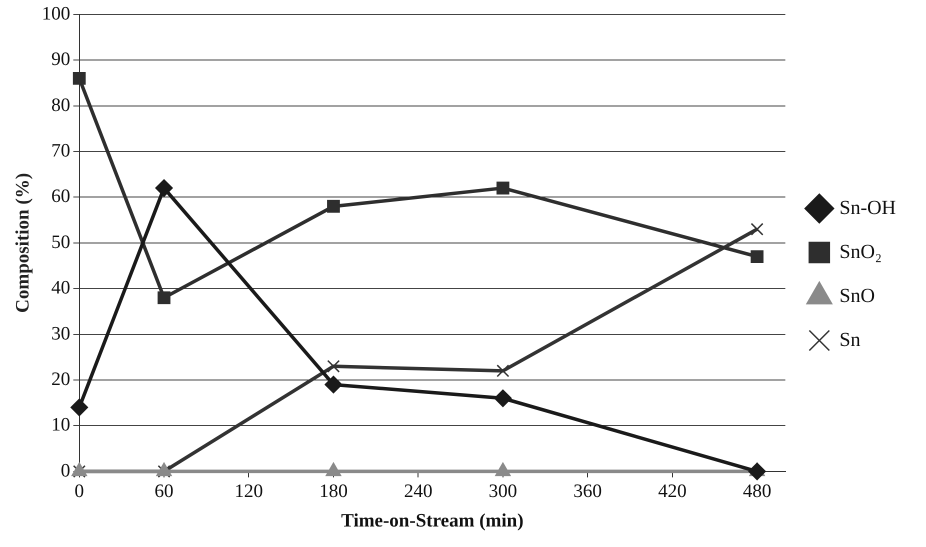  What do you see at coordinates (503, 491) in the screenshot?
I see `x-tick-label: 300` at bounding box center [503, 491].